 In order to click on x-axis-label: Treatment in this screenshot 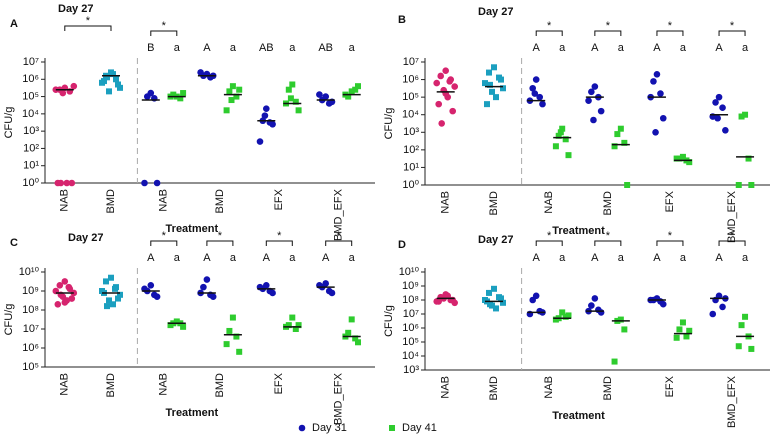, I will do `click(192, 229)`.